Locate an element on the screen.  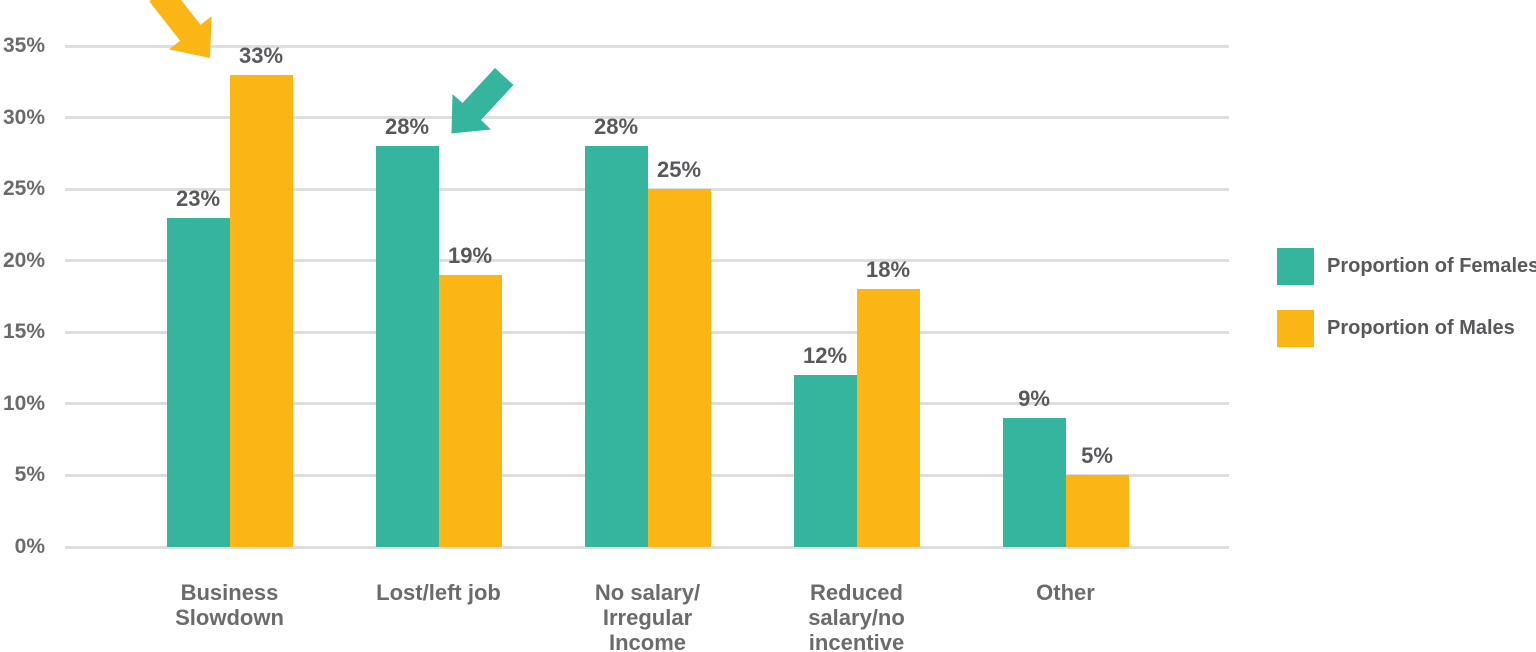
category-label-5: Other is located at coordinates (1065, 592).